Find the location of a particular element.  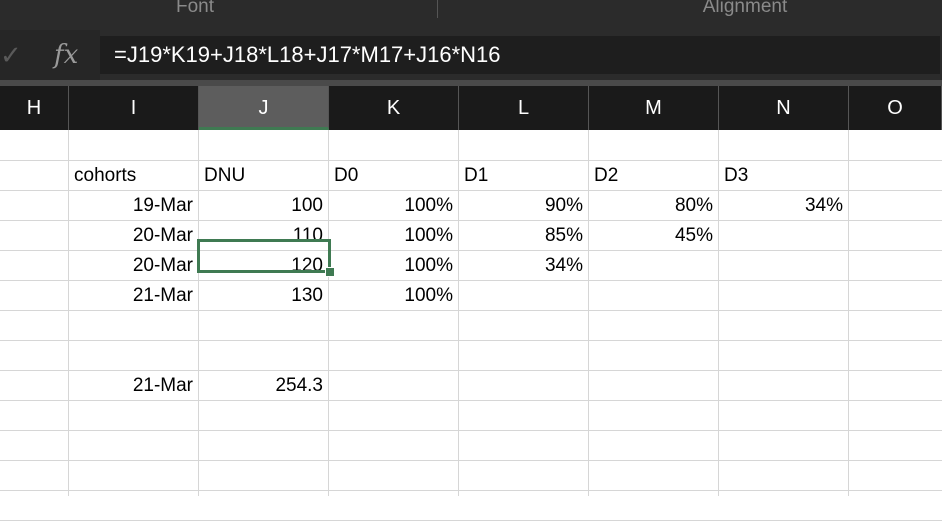

ribbon-group-font: Font is located at coordinates (195, 8).